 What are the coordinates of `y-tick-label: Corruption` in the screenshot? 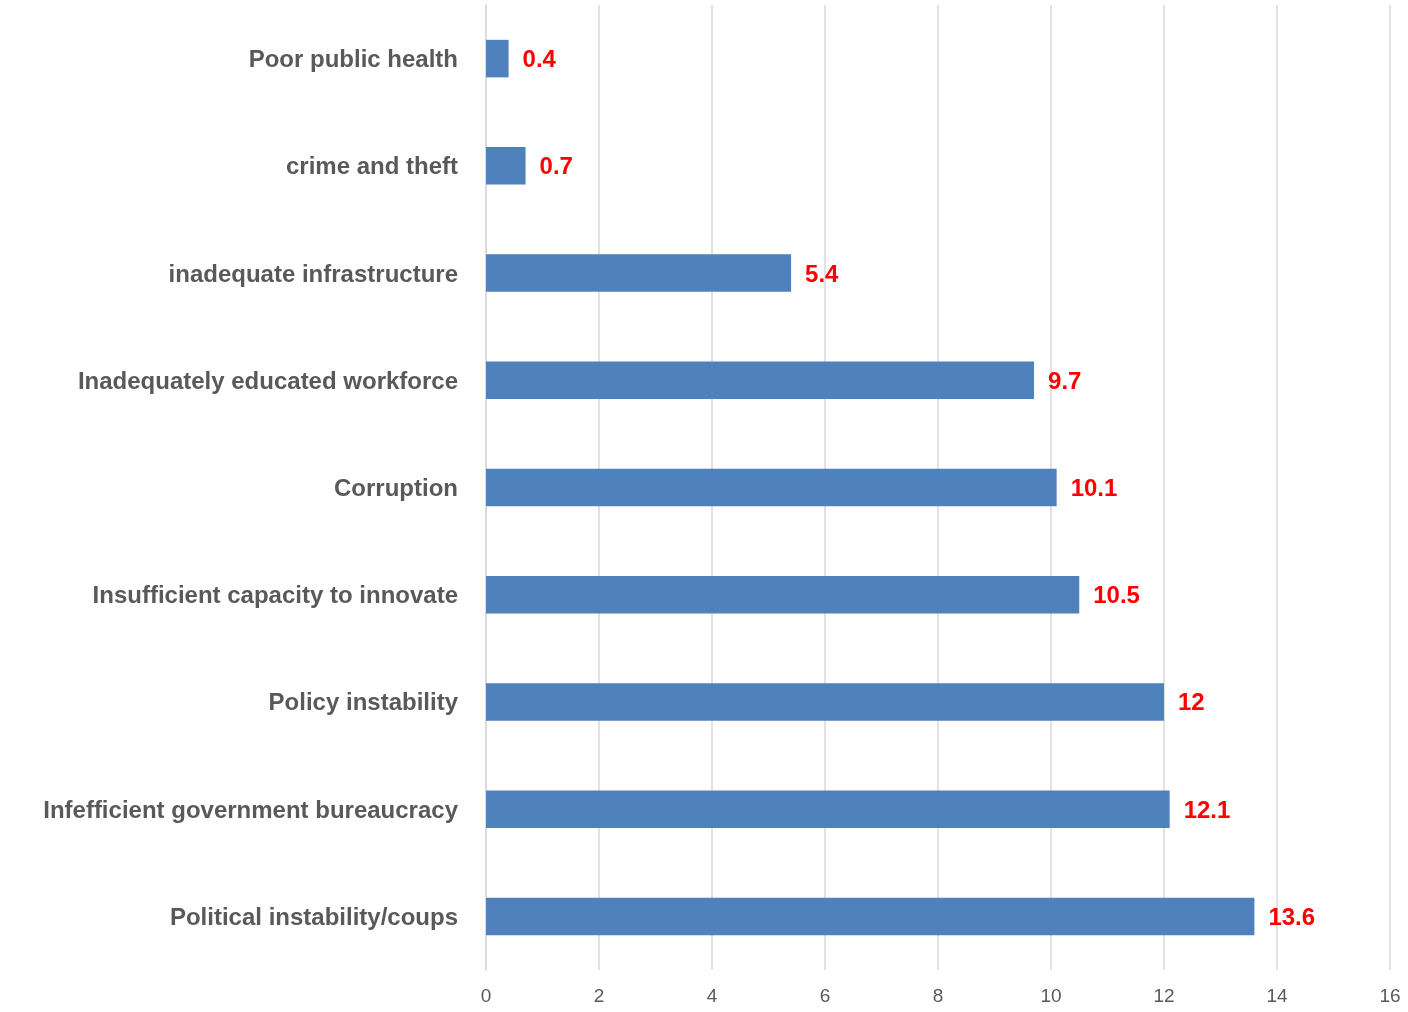 It's located at (396, 487).